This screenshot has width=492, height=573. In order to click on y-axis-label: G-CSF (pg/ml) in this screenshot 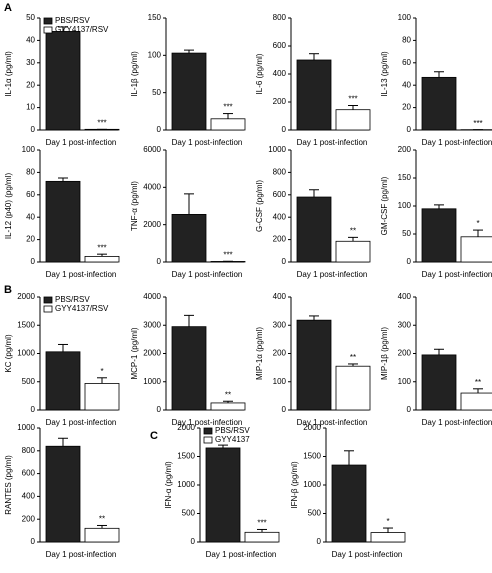, I will do `click(259, 206)`.